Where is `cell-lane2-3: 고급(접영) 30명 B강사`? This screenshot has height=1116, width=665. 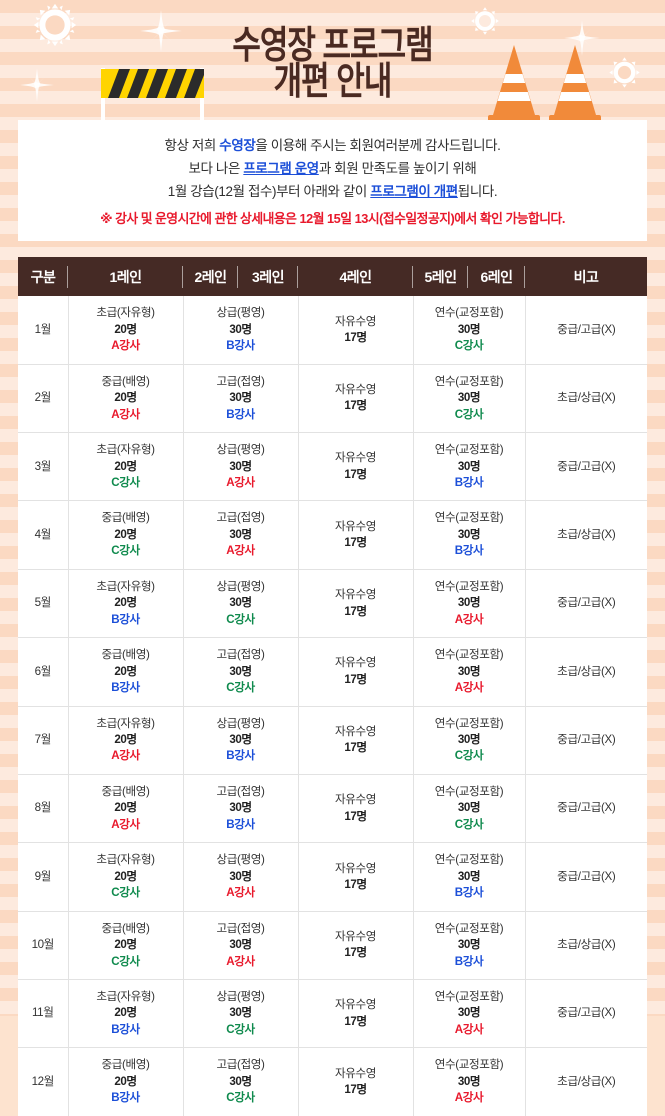
cell-lane2-3: 고급(접영) 30명 B강사 is located at coordinates (241, 399).